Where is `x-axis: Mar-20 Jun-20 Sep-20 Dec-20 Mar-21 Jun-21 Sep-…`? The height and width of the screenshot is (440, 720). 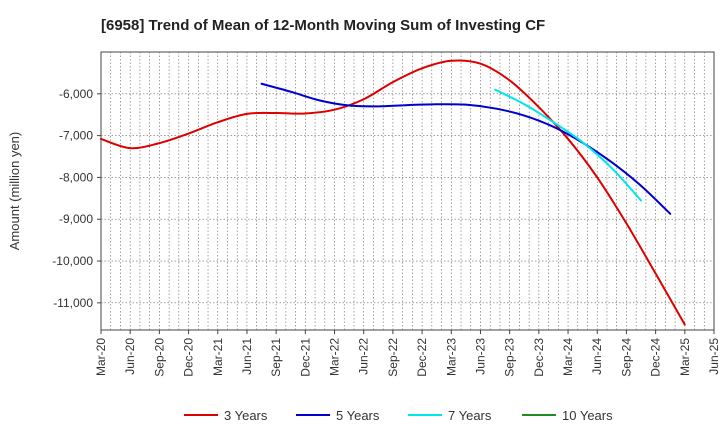 x-axis: Mar-20 Jun-20 Sep-20 Dec-20 Mar-21 Jun-21 Sep-… is located at coordinates (407, 353).